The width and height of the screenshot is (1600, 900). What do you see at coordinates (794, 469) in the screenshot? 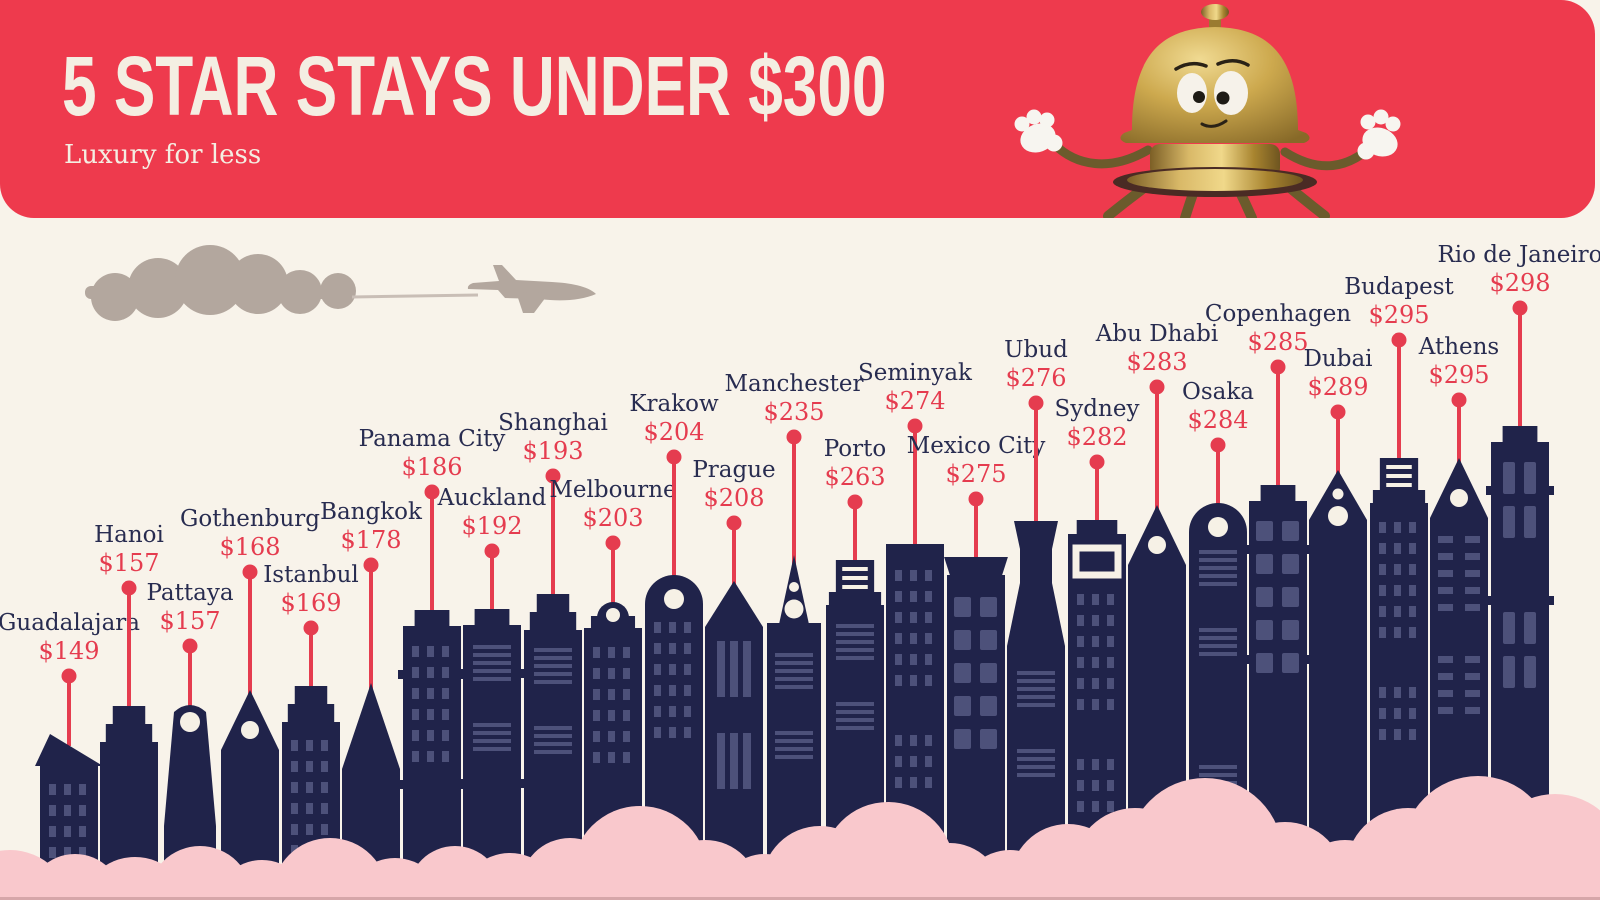
I see `pin-manchester: Manchester$235` at bounding box center [794, 469].